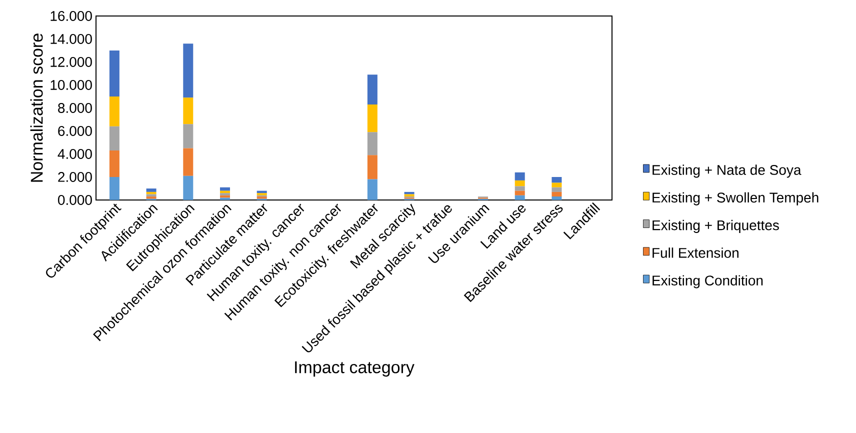  I want to click on y-tick-label: 16.000, so click(71, 16).